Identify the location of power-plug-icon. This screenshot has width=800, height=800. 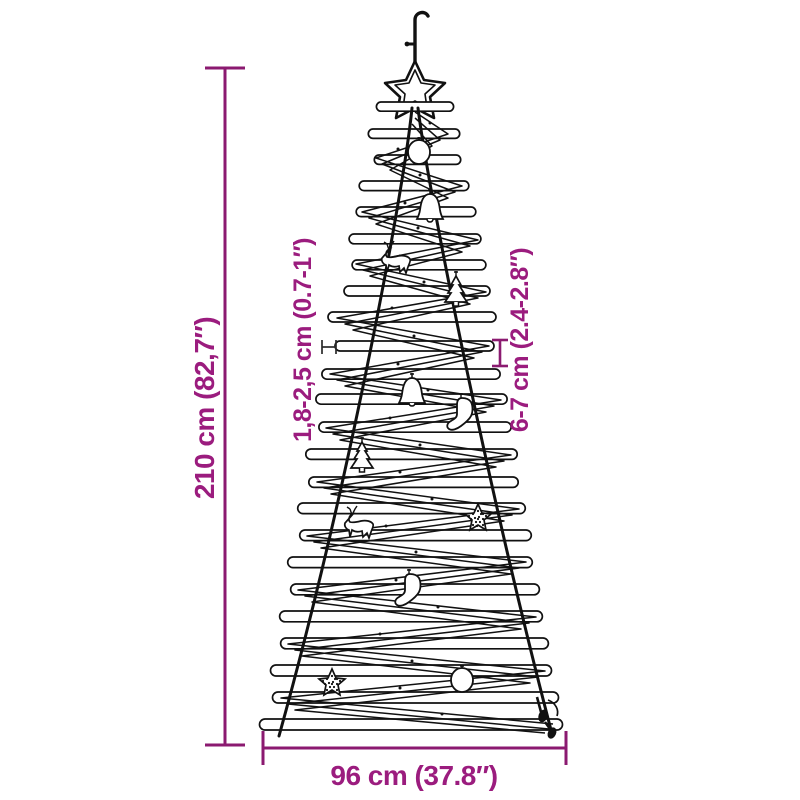
(547, 717).